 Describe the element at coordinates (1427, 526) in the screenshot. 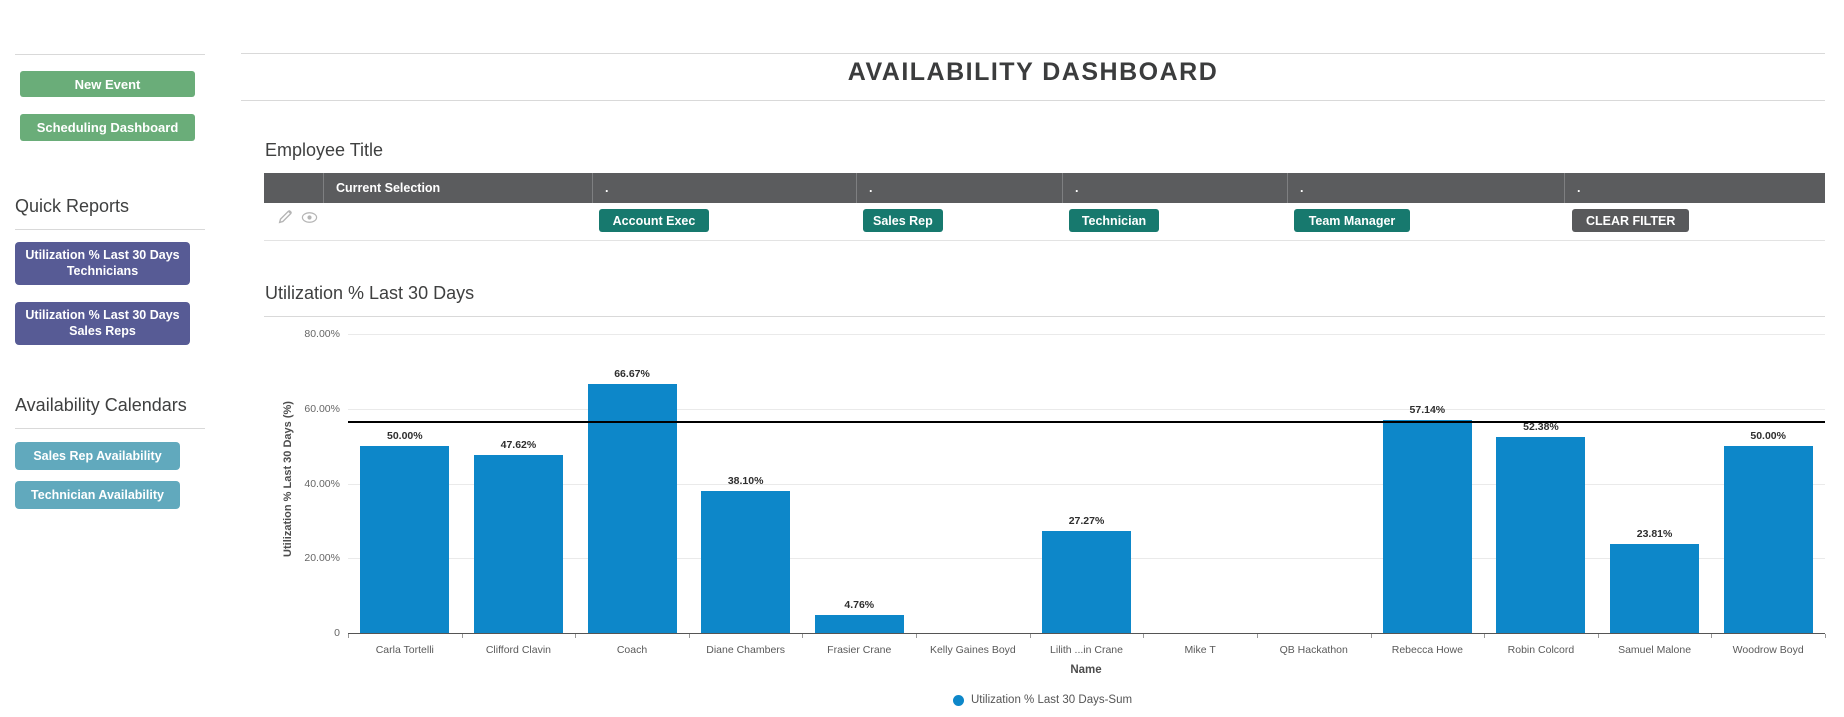

I see `bar-rebecca-howe` at that location.